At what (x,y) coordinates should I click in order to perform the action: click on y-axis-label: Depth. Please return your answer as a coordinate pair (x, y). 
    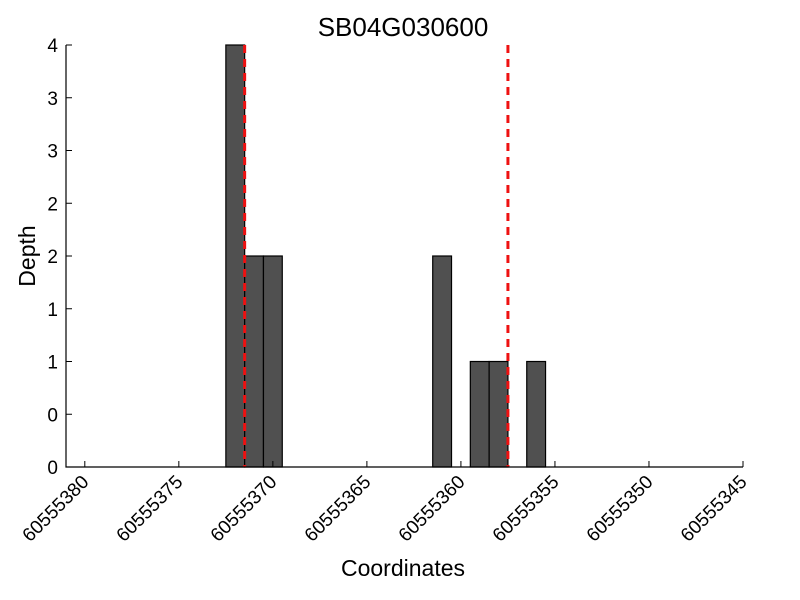
    Looking at the image, I should click on (27, 255).